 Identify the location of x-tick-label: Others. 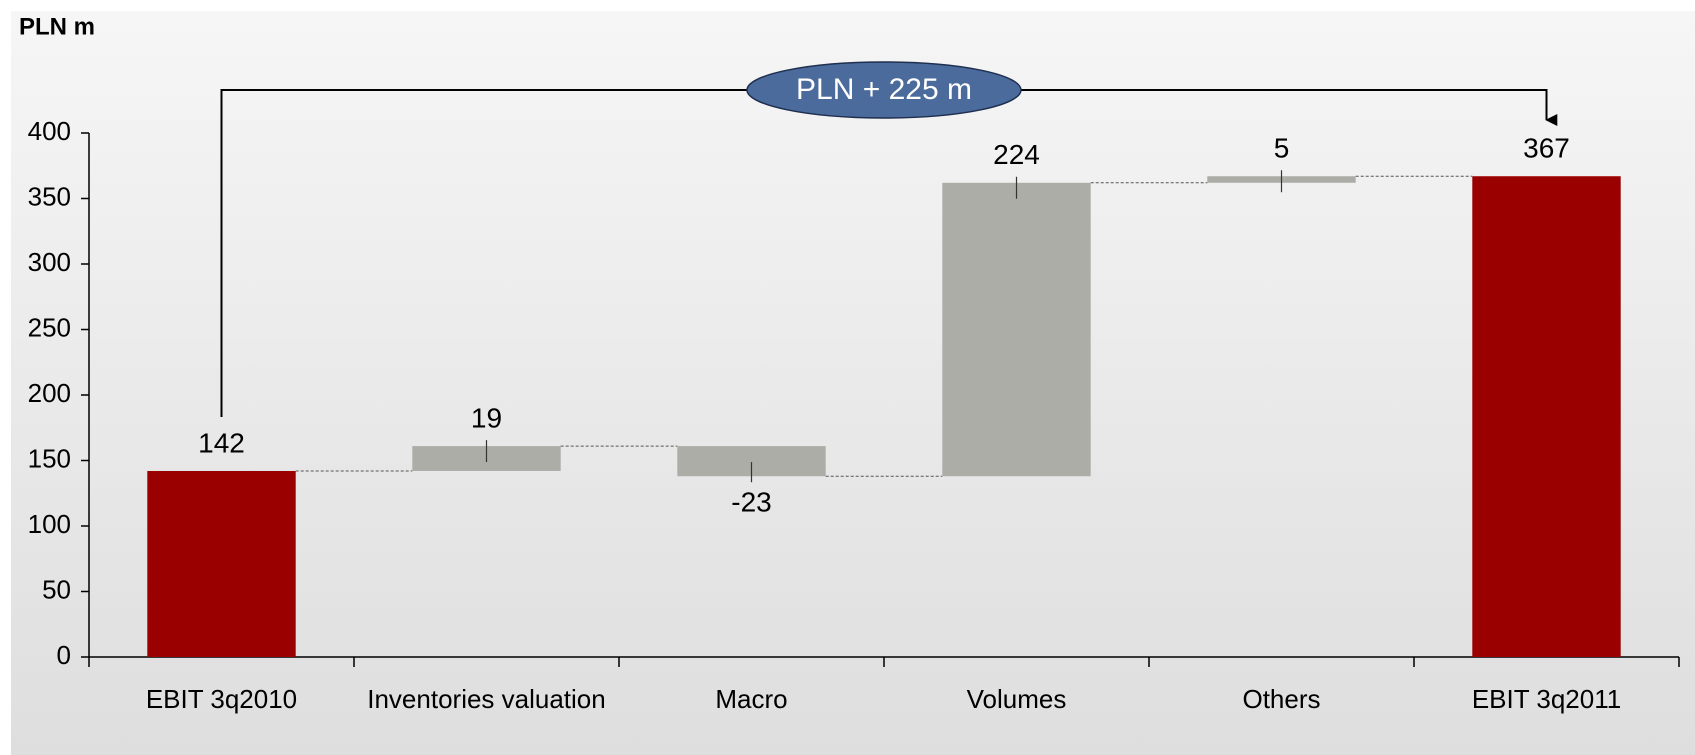
(1281, 699).